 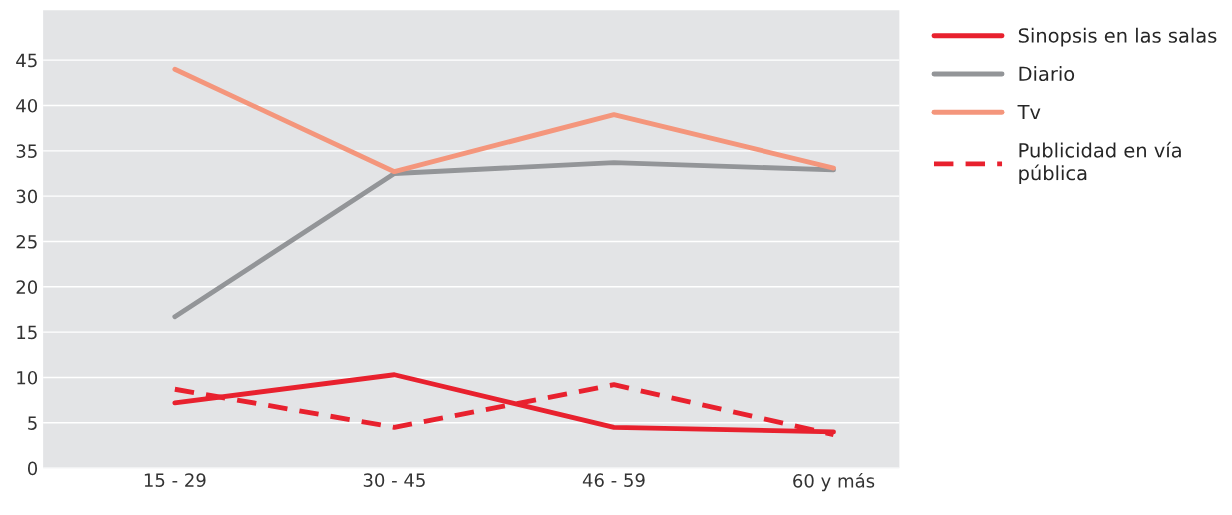 I want to click on y-tick-label: 0, so click(x=32, y=468).